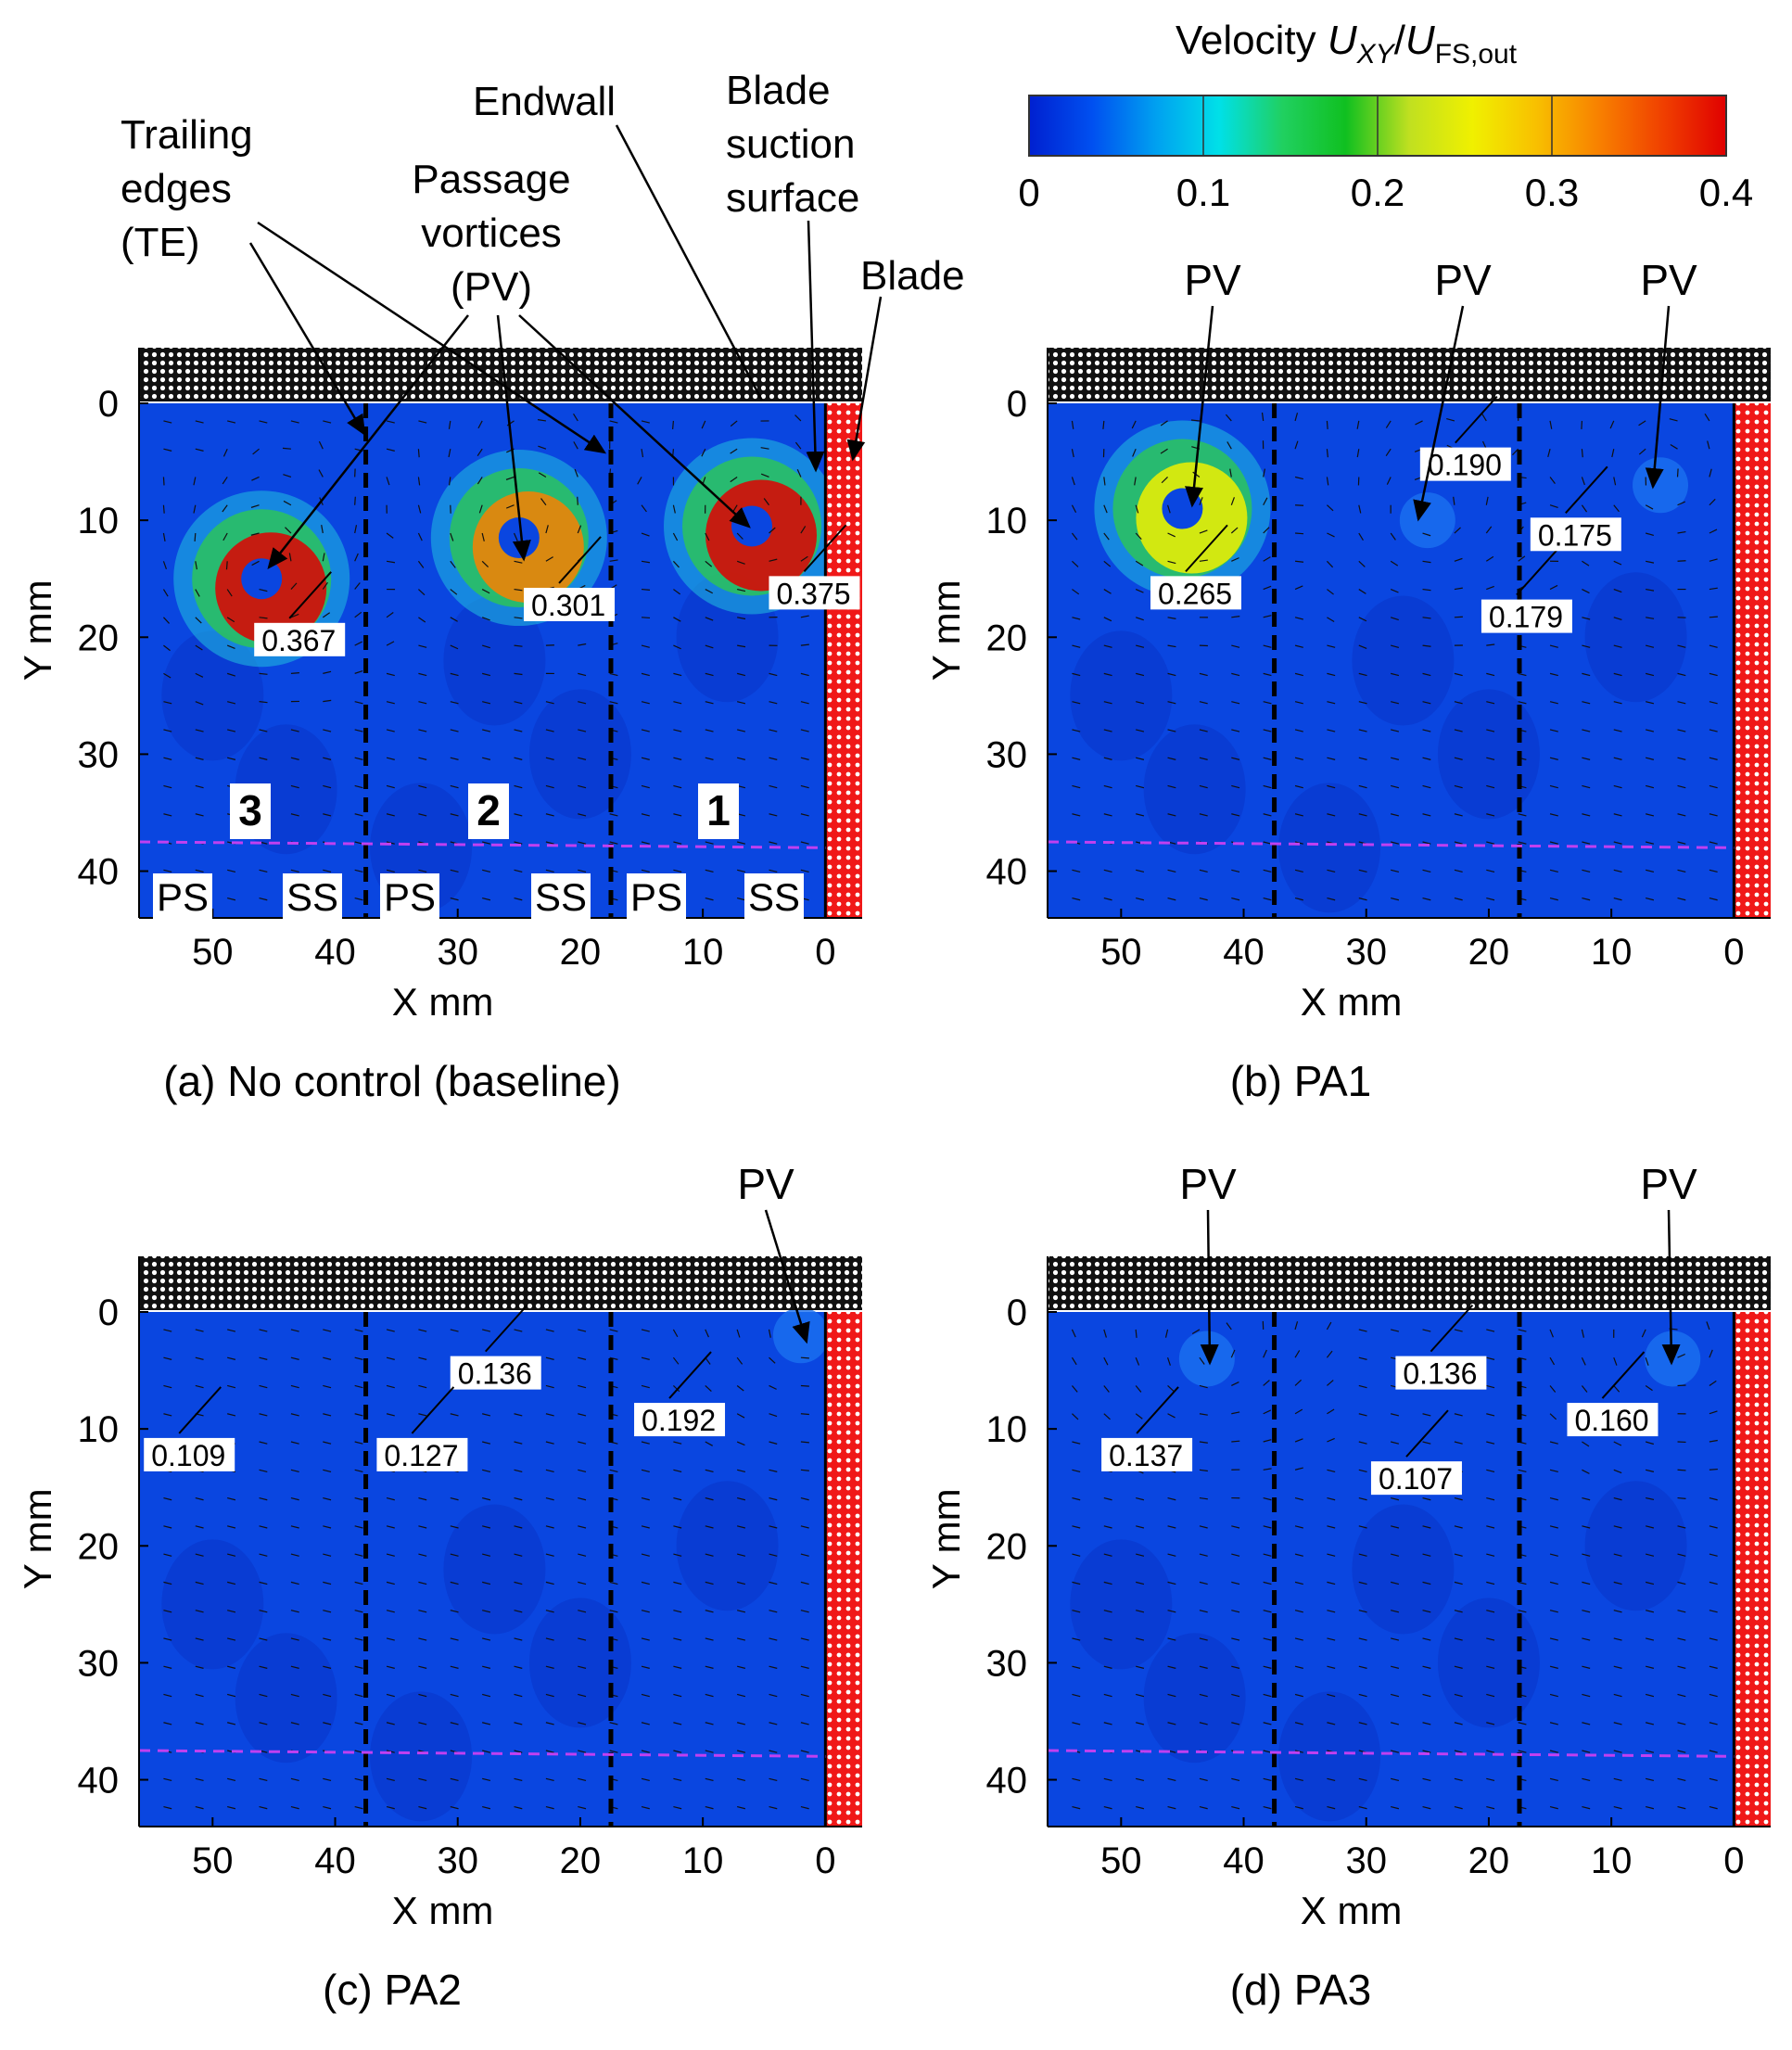  Describe the element at coordinates (1385, 116) in the screenshot. I see `colorbar: Velocity UXY/UFS,out 0 0.1 0.2 0.3 0.4` at that location.